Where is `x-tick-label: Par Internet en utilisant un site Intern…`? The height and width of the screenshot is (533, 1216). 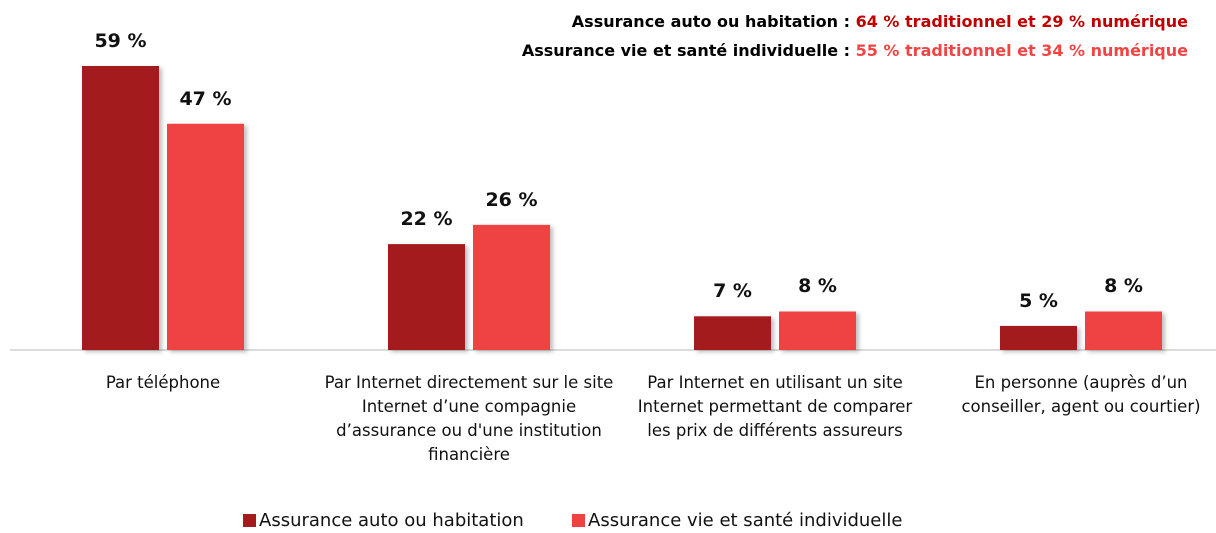 x-tick-label: Par Internet en utilisant un site Intern… is located at coordinates (775, 406).